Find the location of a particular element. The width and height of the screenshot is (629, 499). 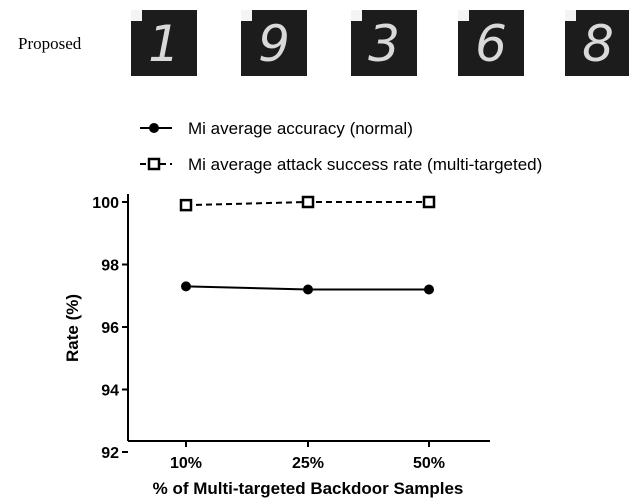

proposed-row-label: Proposed is located at coordinates (50, 43).